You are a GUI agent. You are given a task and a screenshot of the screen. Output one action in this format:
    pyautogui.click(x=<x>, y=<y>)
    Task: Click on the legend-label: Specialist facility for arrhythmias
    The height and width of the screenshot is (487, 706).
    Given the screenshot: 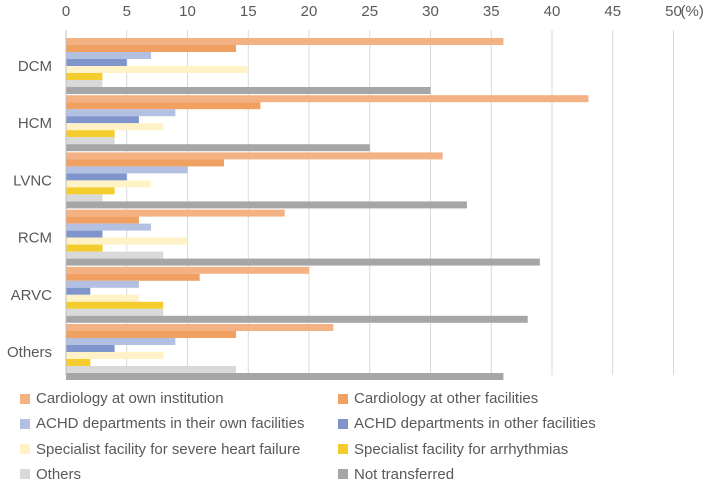 What is the action you would take?
    pyautogui.click(x=461, y=449)
    